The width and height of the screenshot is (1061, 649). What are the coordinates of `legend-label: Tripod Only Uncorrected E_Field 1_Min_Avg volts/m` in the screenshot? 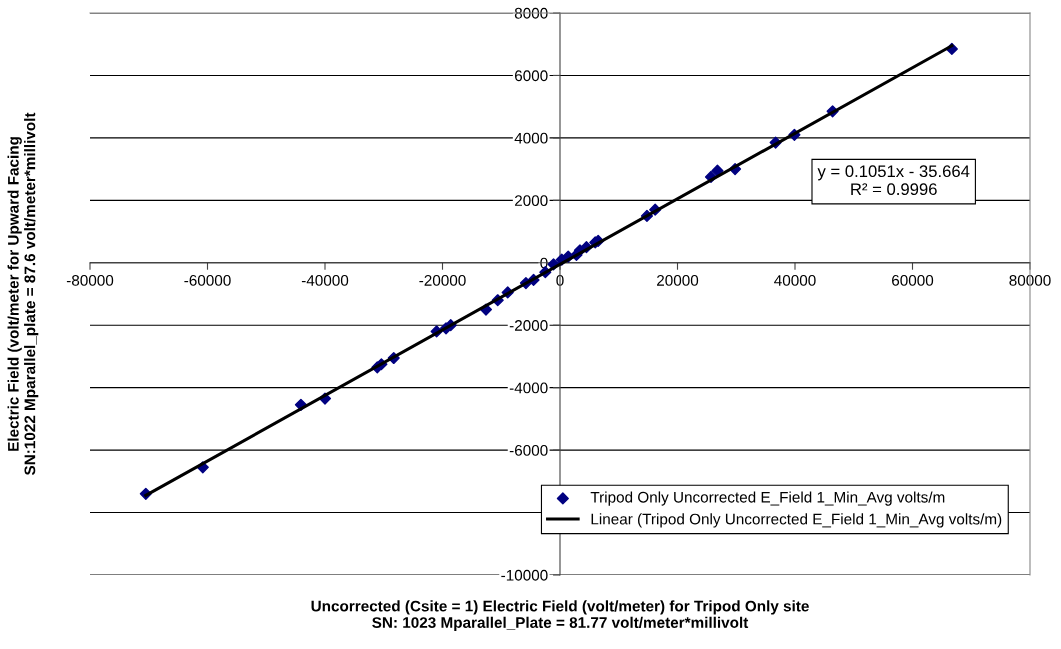 It's located at (767, 498).